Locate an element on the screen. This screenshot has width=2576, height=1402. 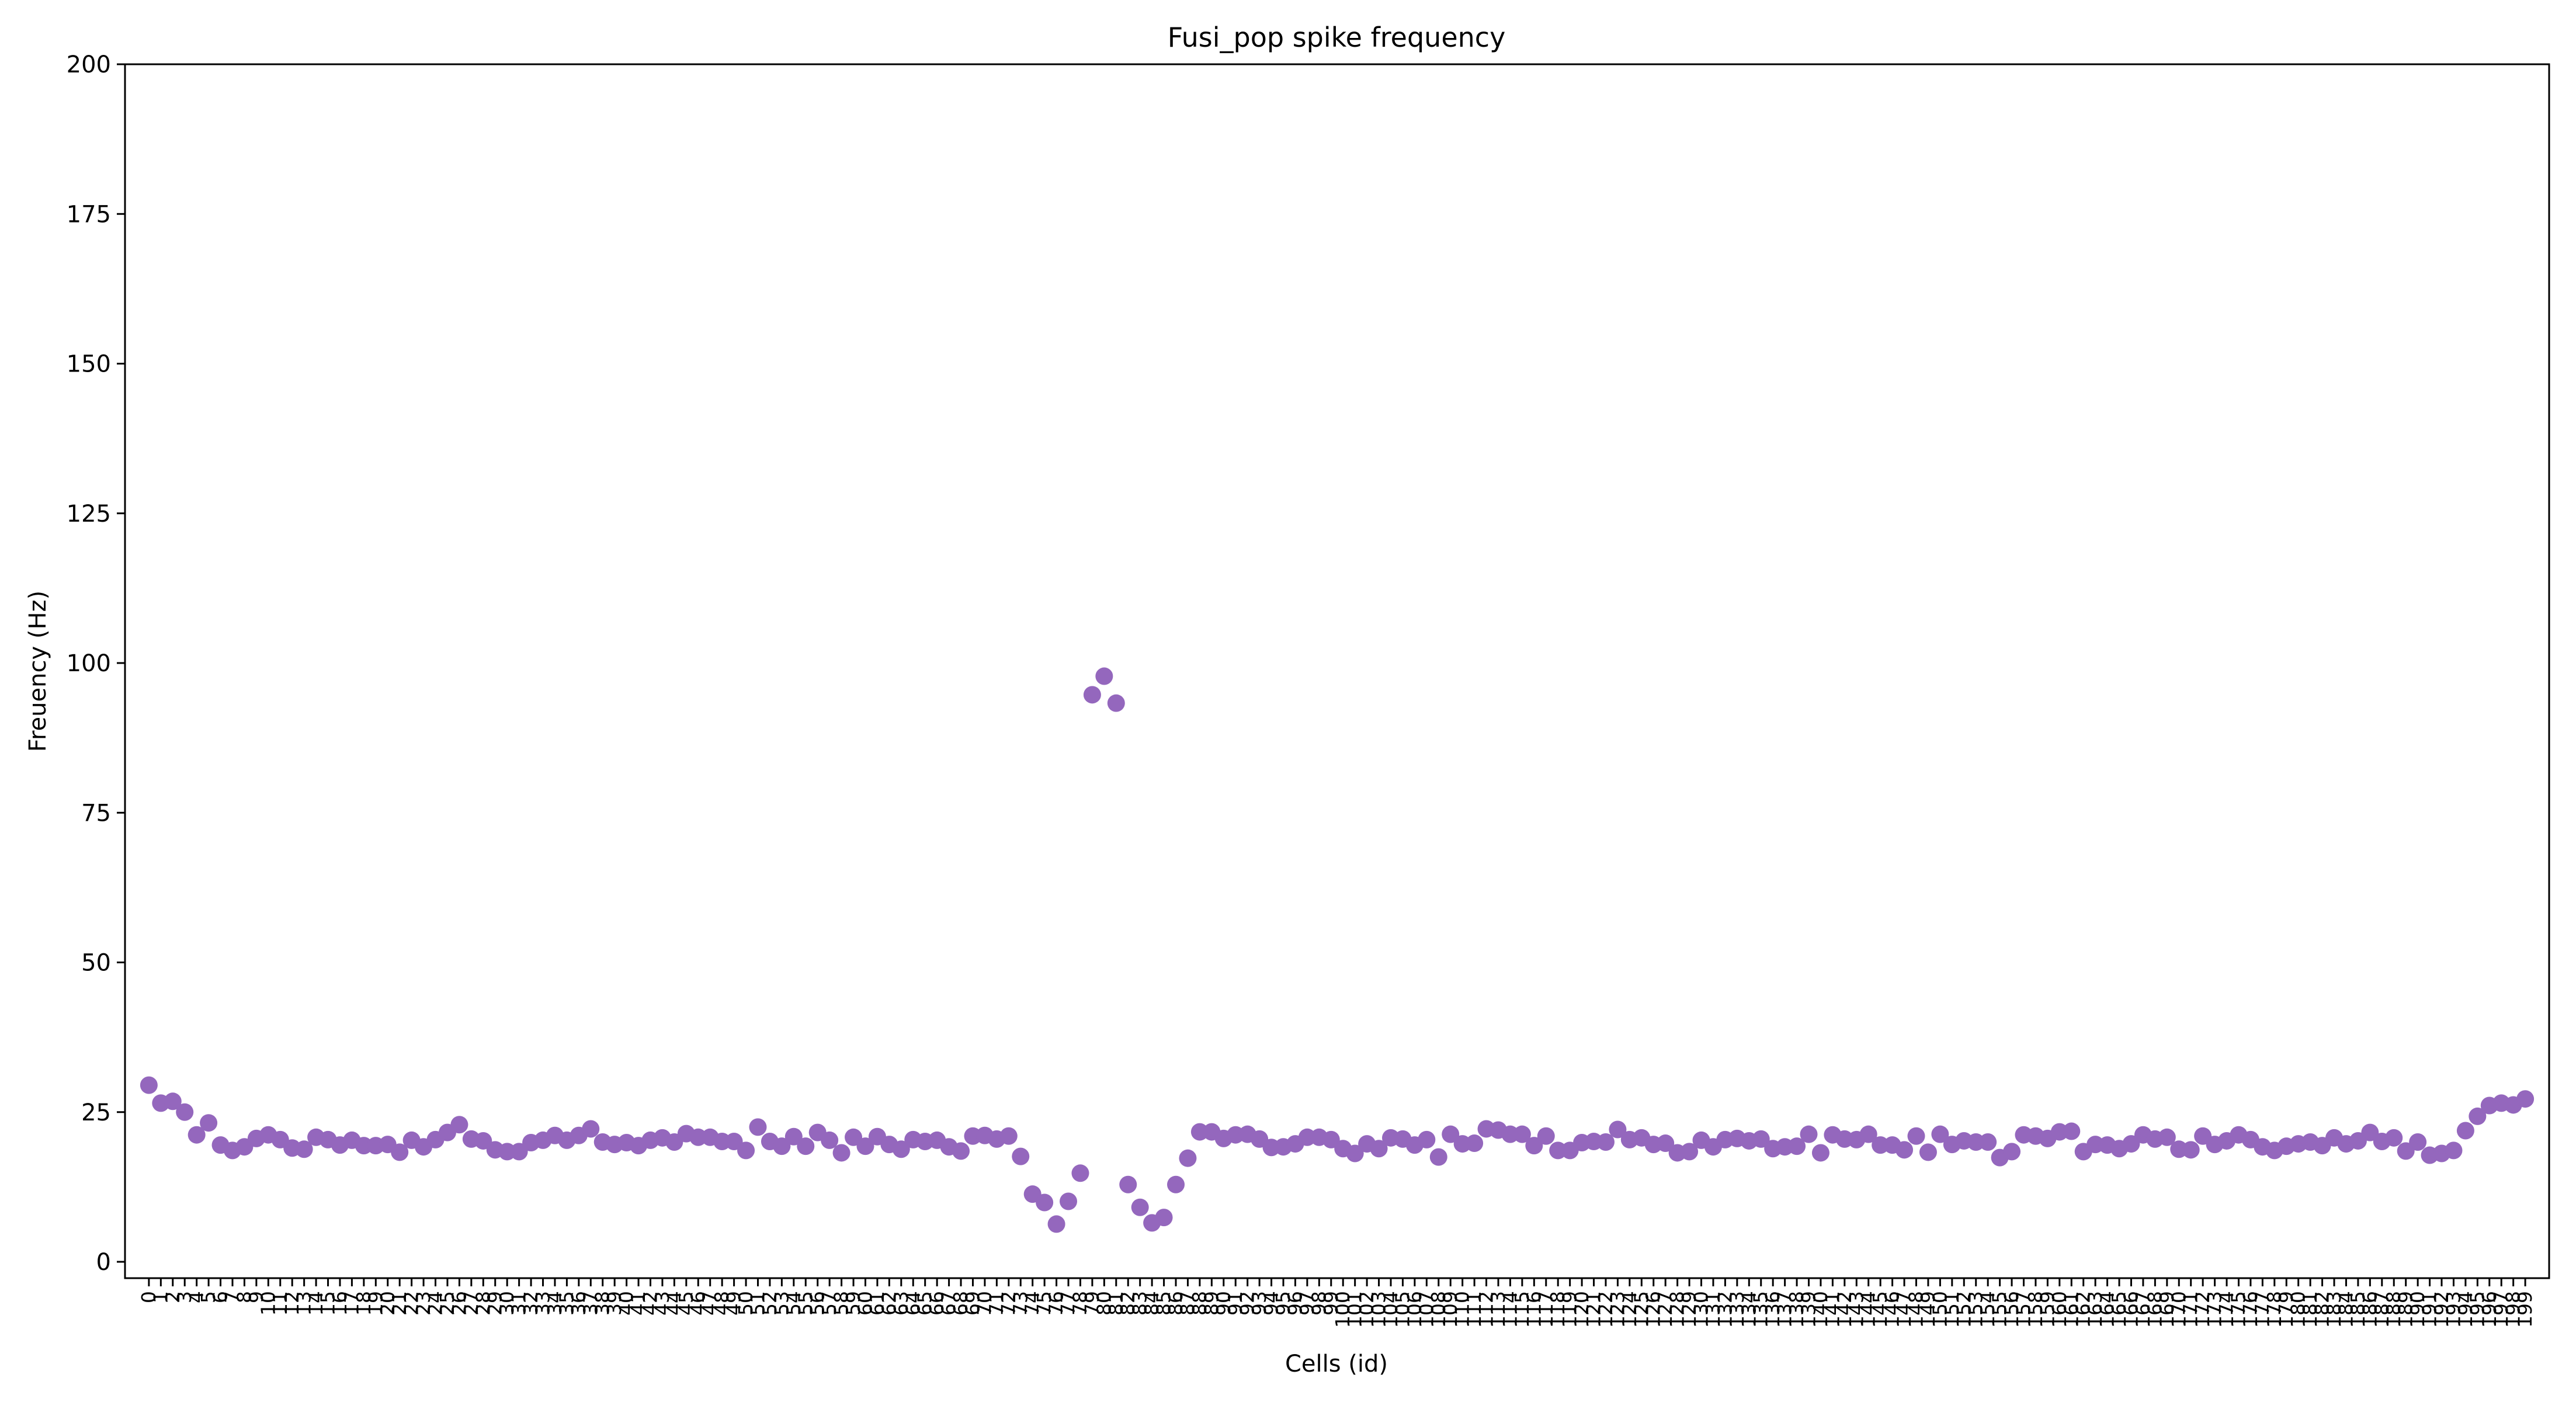
x-tick-label-151: 151 is located at coordinates (1951, 1309).